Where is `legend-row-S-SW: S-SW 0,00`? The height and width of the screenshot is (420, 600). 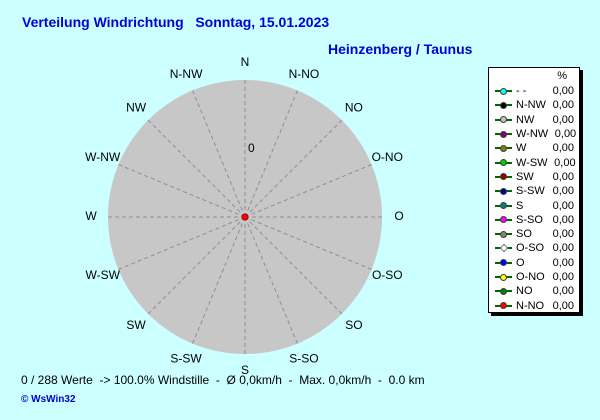 legend-row-S-SW: S-SW 0,00 is located at coordinates (534, 191).